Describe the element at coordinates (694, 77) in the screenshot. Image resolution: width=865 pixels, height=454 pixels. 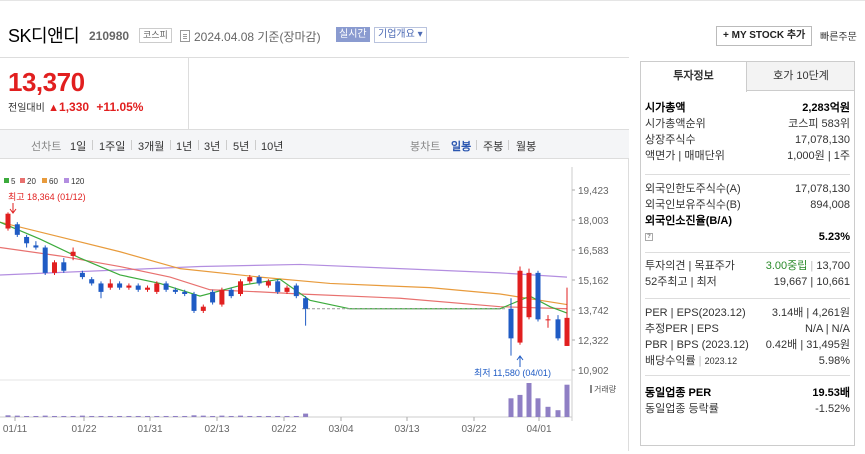
I see `tab-investment-info: 투자정보` at that location.